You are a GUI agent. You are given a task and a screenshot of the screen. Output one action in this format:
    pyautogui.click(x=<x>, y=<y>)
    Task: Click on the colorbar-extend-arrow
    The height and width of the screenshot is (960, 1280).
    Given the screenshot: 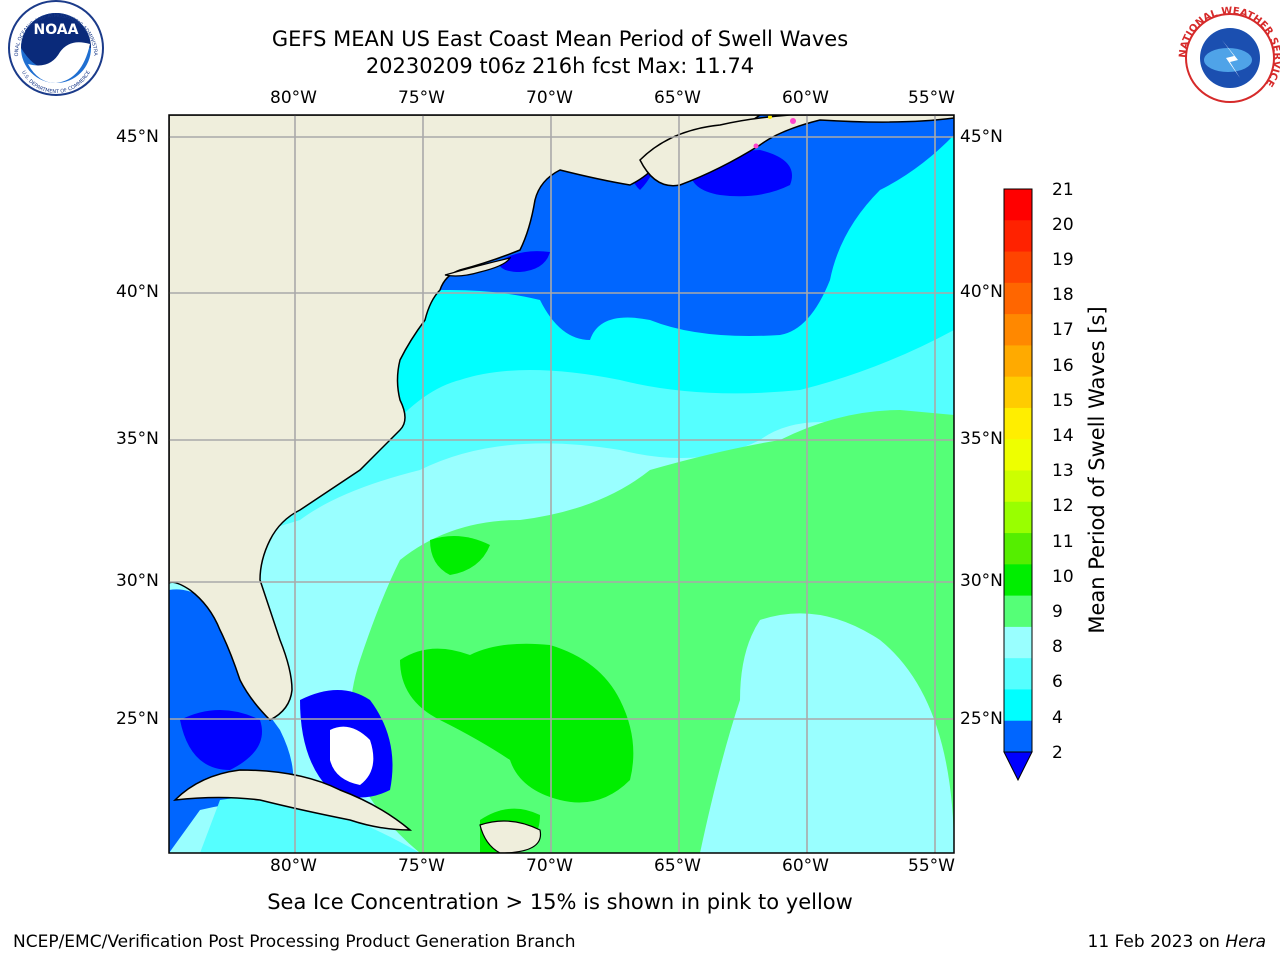 What is the action you would take?
    pyautogui.click(x=1018, y=766)
    